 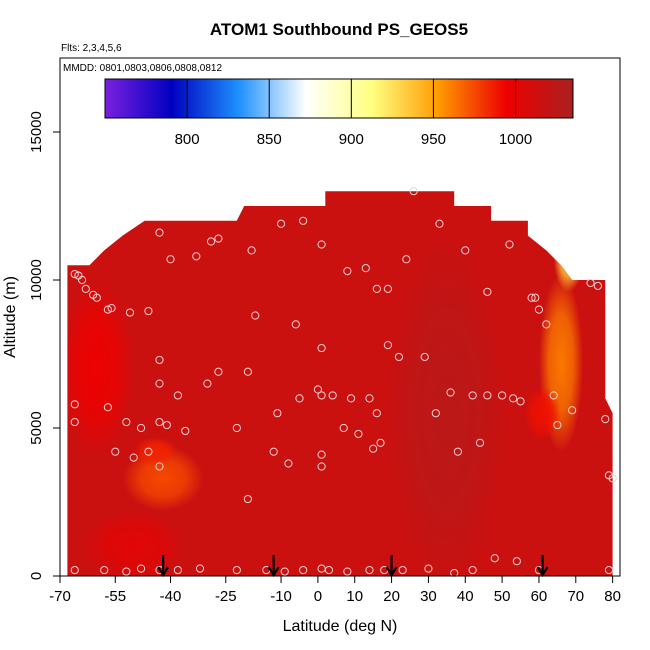 What do you see at coordinates (539, 596) in the screenshot?
I see `x-tick-label: 60` at bounding box center [539, 596].